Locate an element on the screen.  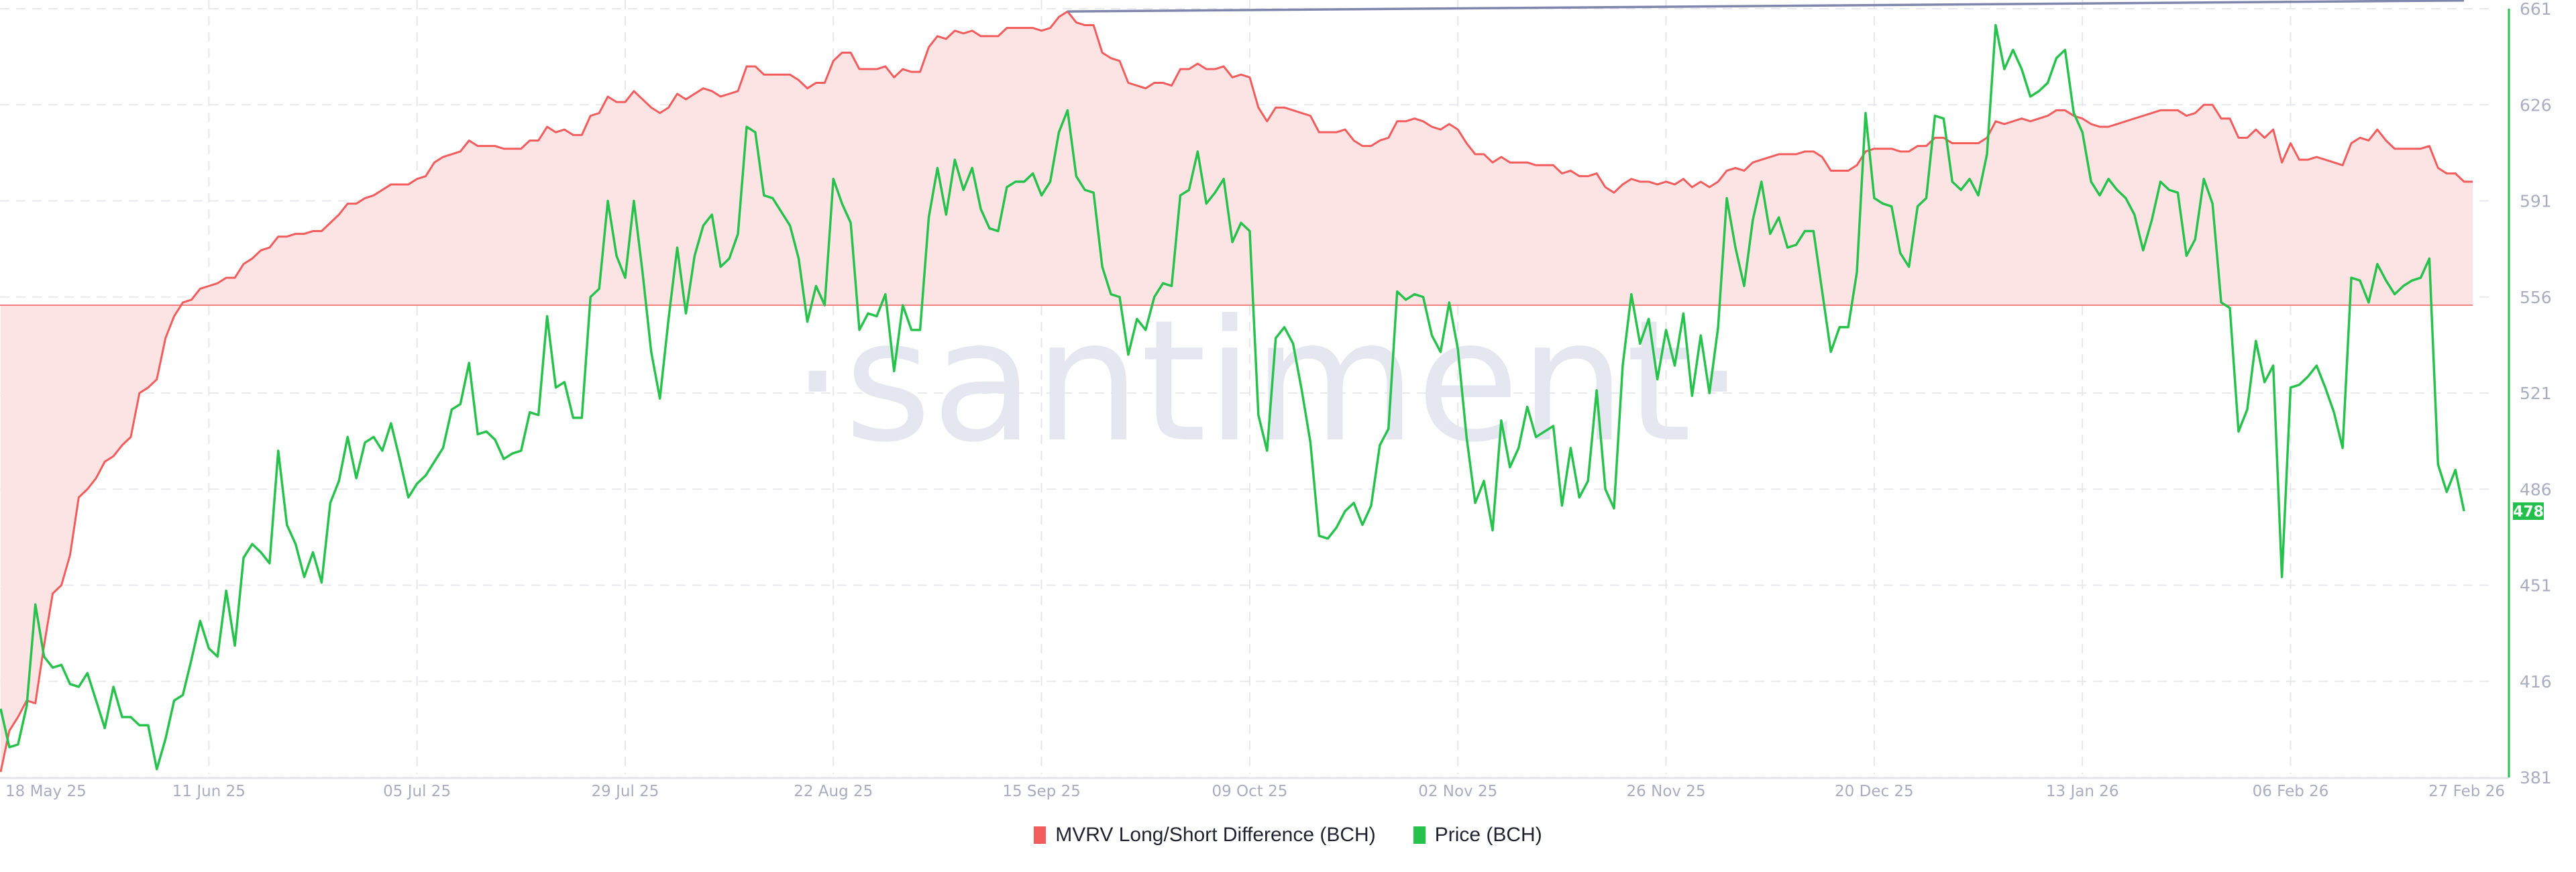
x-tick-label: 15 Sep 25 is located at coordinates (1041, 791).